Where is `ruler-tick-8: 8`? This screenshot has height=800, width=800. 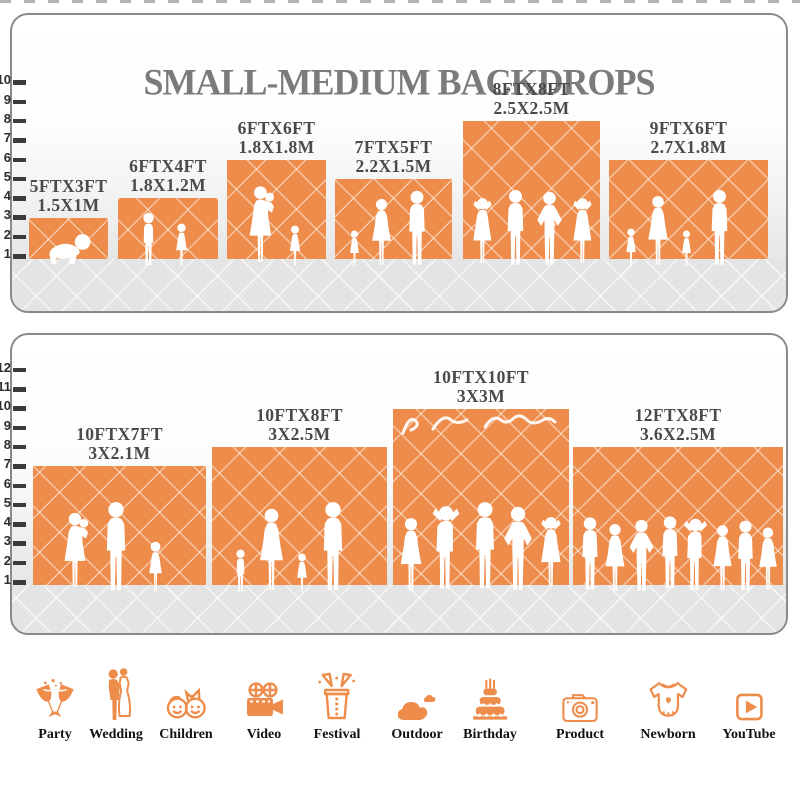
ruler-tick-8: 8 is located at coordinates (15, 444).